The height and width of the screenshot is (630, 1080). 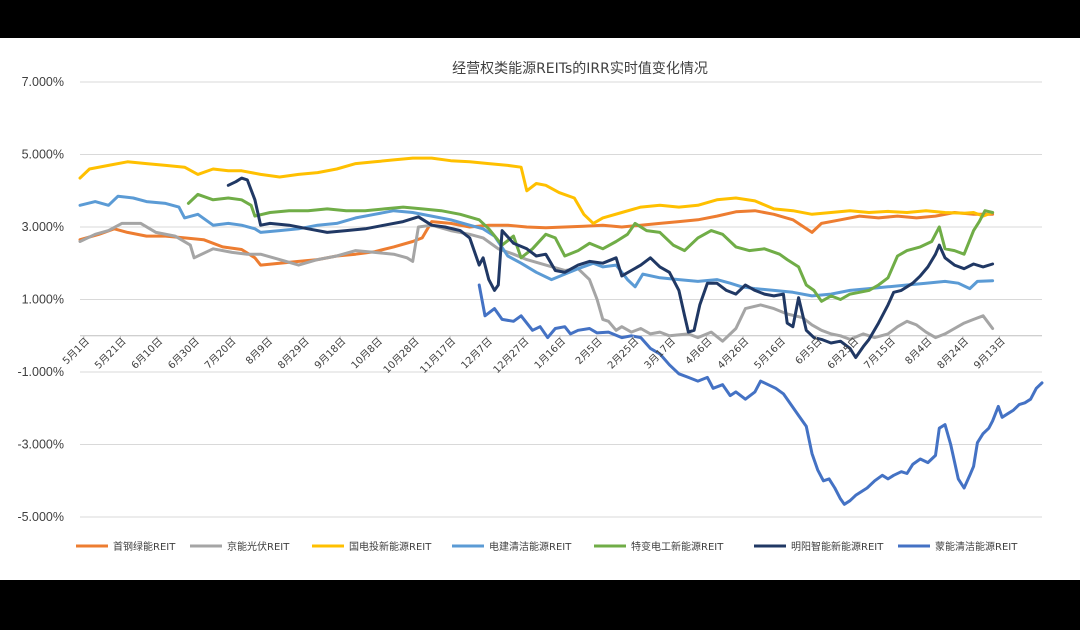 What do you see at coordinates (843, 353) in the screenshot?
I see `x-tick-label: 6月25日` at bounding box center [843, 353].